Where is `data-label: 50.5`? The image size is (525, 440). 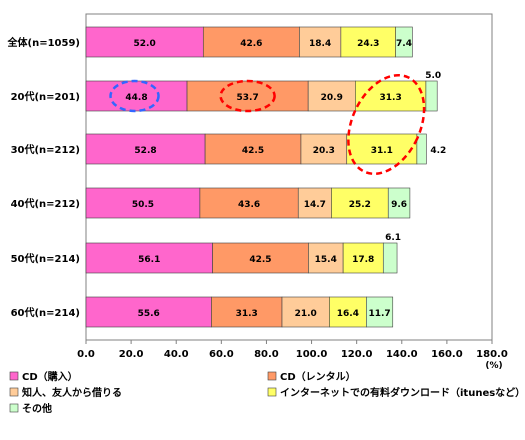
data-label: 50.5 is located at coordinates (143, 205).